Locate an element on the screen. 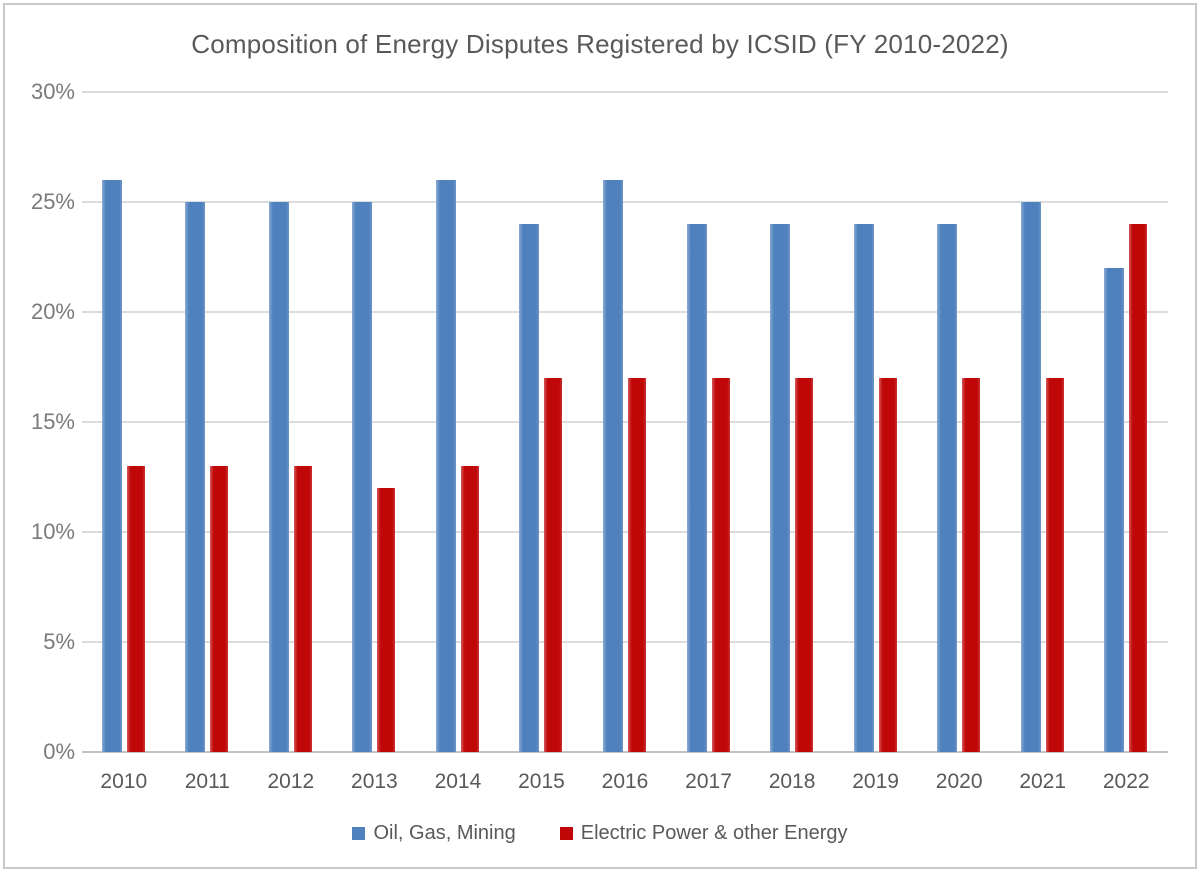  bar-electric-power-other-energy-2014 is located at coordinates (469, 609).